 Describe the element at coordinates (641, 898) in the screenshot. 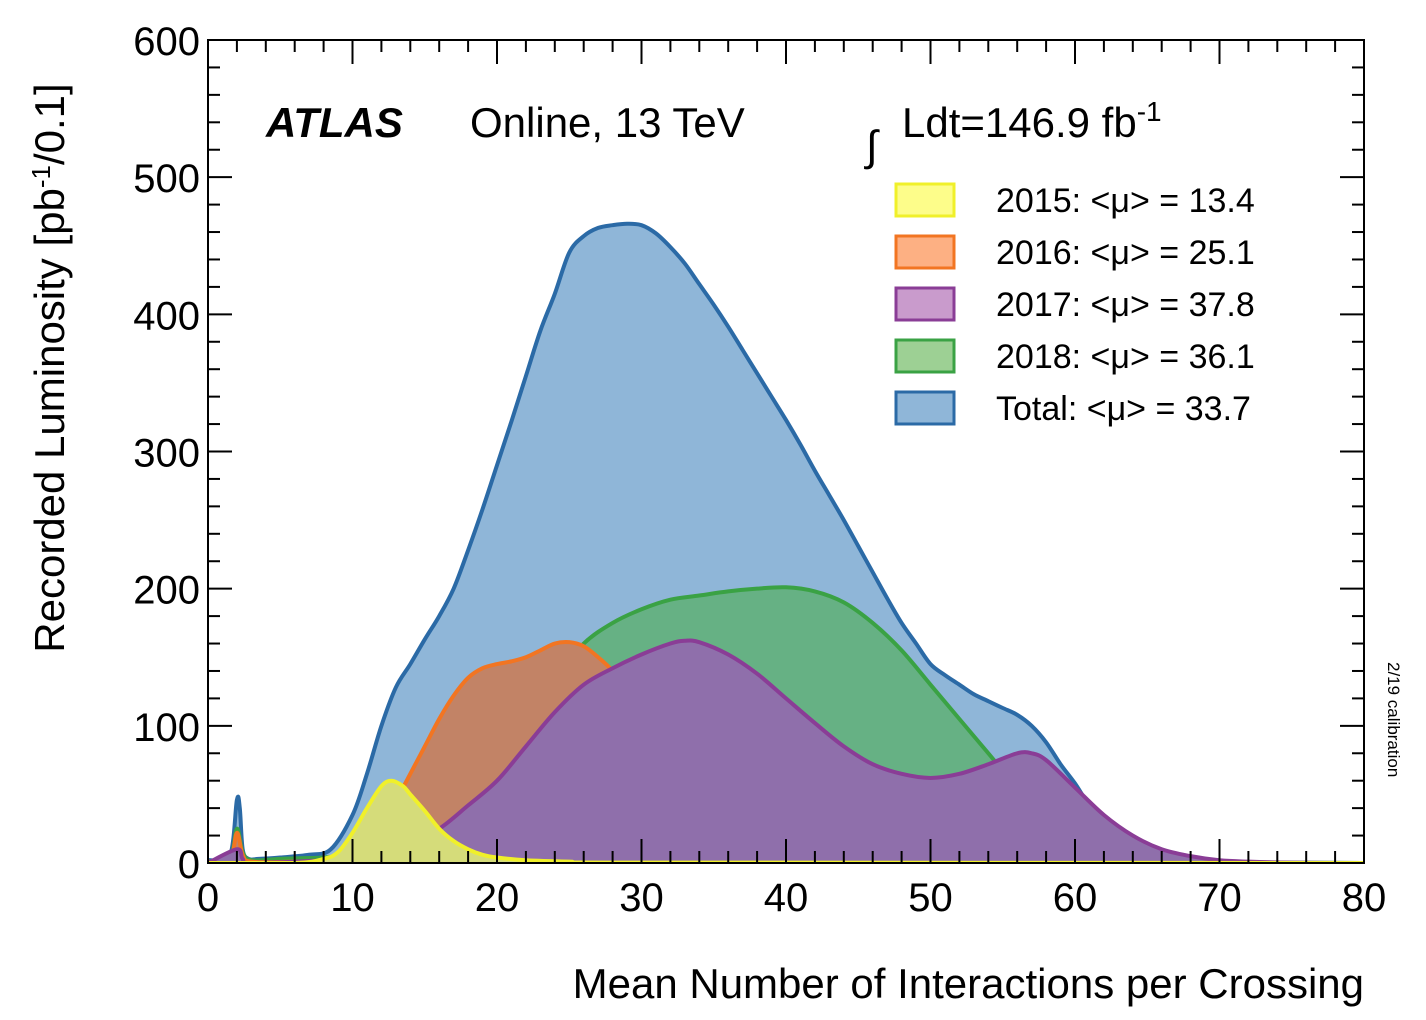

I see `x-tick-label: 30` at that location.